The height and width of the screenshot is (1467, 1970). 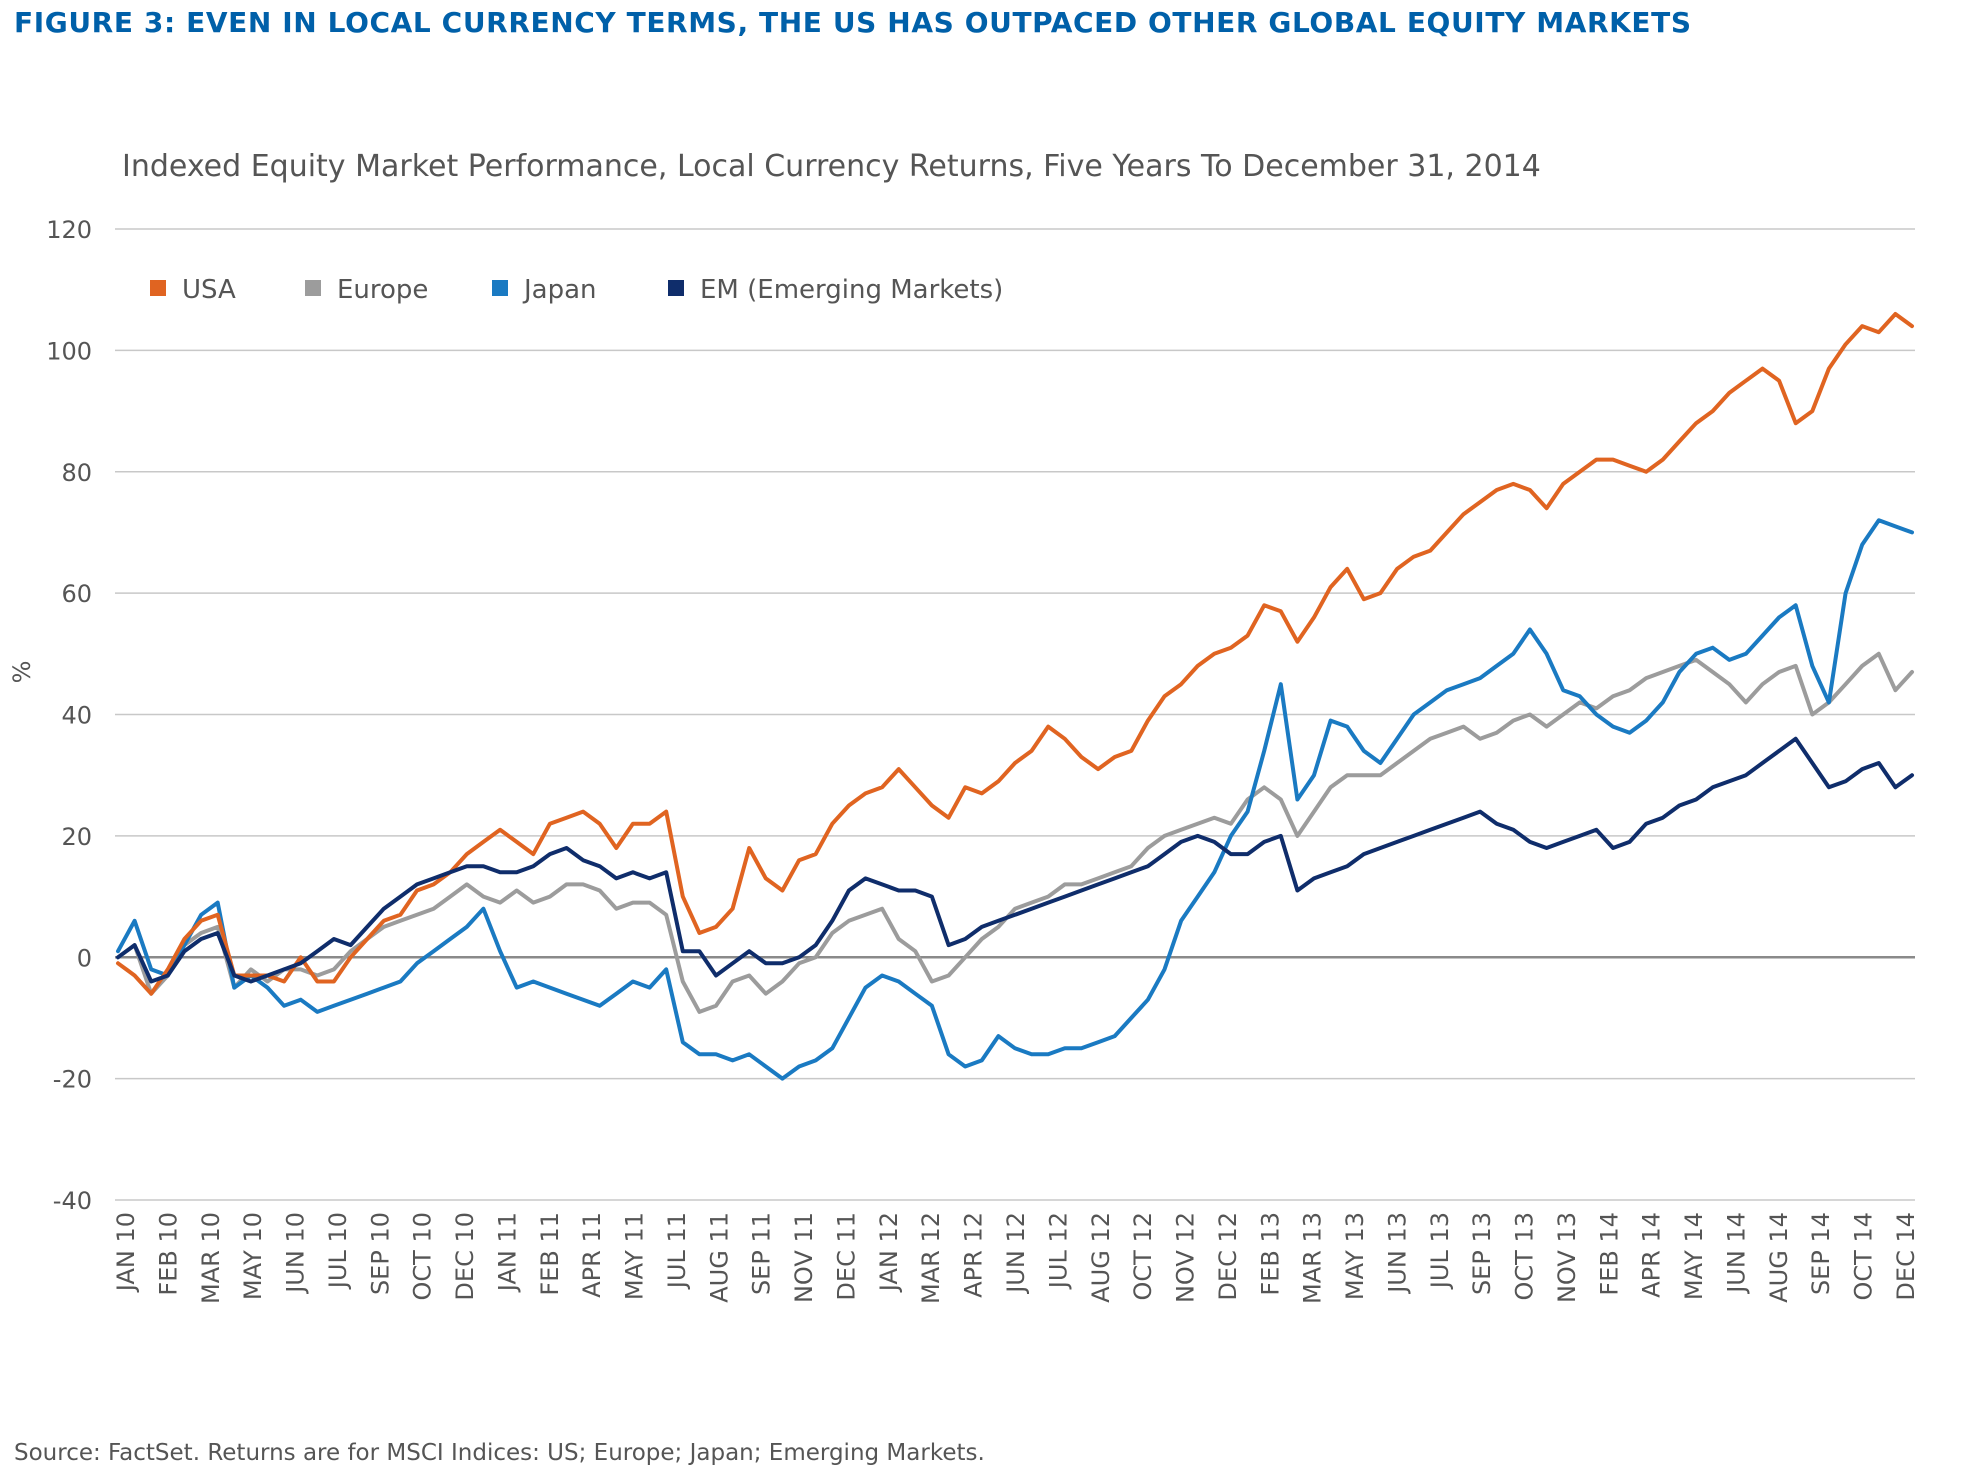 What do you see at coordinates (1736, 1253) in the screenshot?
I see `x-tick-label: JUN 14` at bounding box center [1736, 1253].